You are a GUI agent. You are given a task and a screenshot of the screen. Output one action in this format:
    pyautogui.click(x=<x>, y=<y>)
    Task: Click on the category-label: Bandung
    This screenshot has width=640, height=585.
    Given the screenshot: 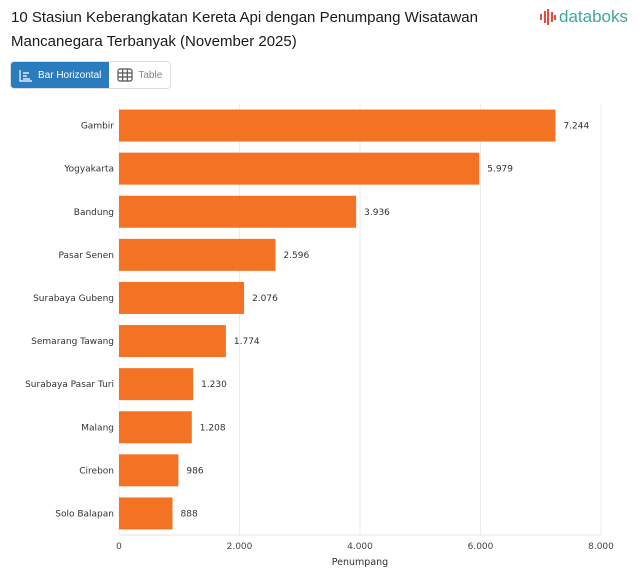 What is the action you would take?
    pyautogui.click(x=94, y=213)
    